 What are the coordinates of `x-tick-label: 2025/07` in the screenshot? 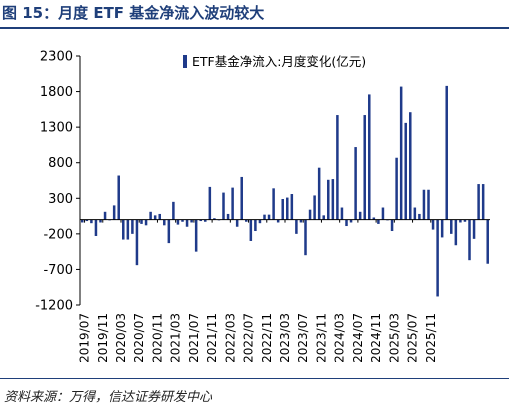 It's located at (413, 338).